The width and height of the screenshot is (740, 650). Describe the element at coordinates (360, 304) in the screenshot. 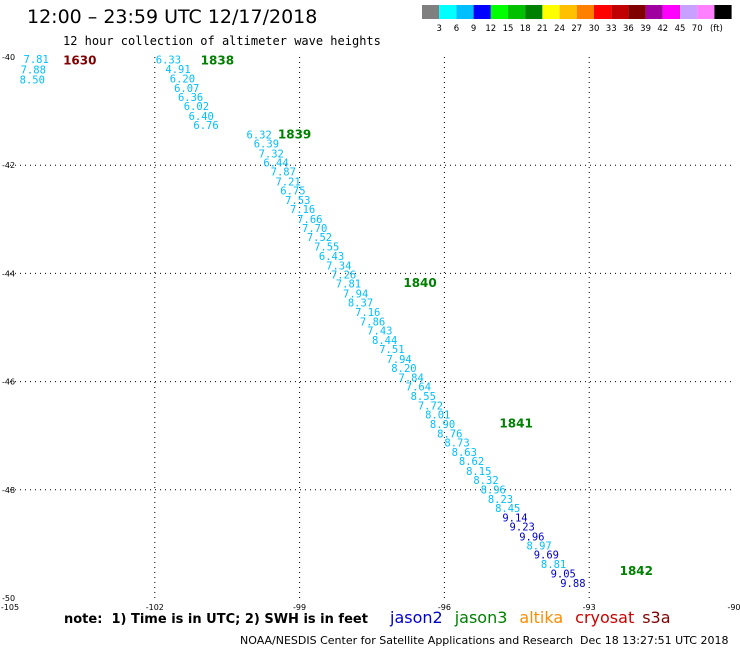

I see `wave-height-value: 8.37` at that location.